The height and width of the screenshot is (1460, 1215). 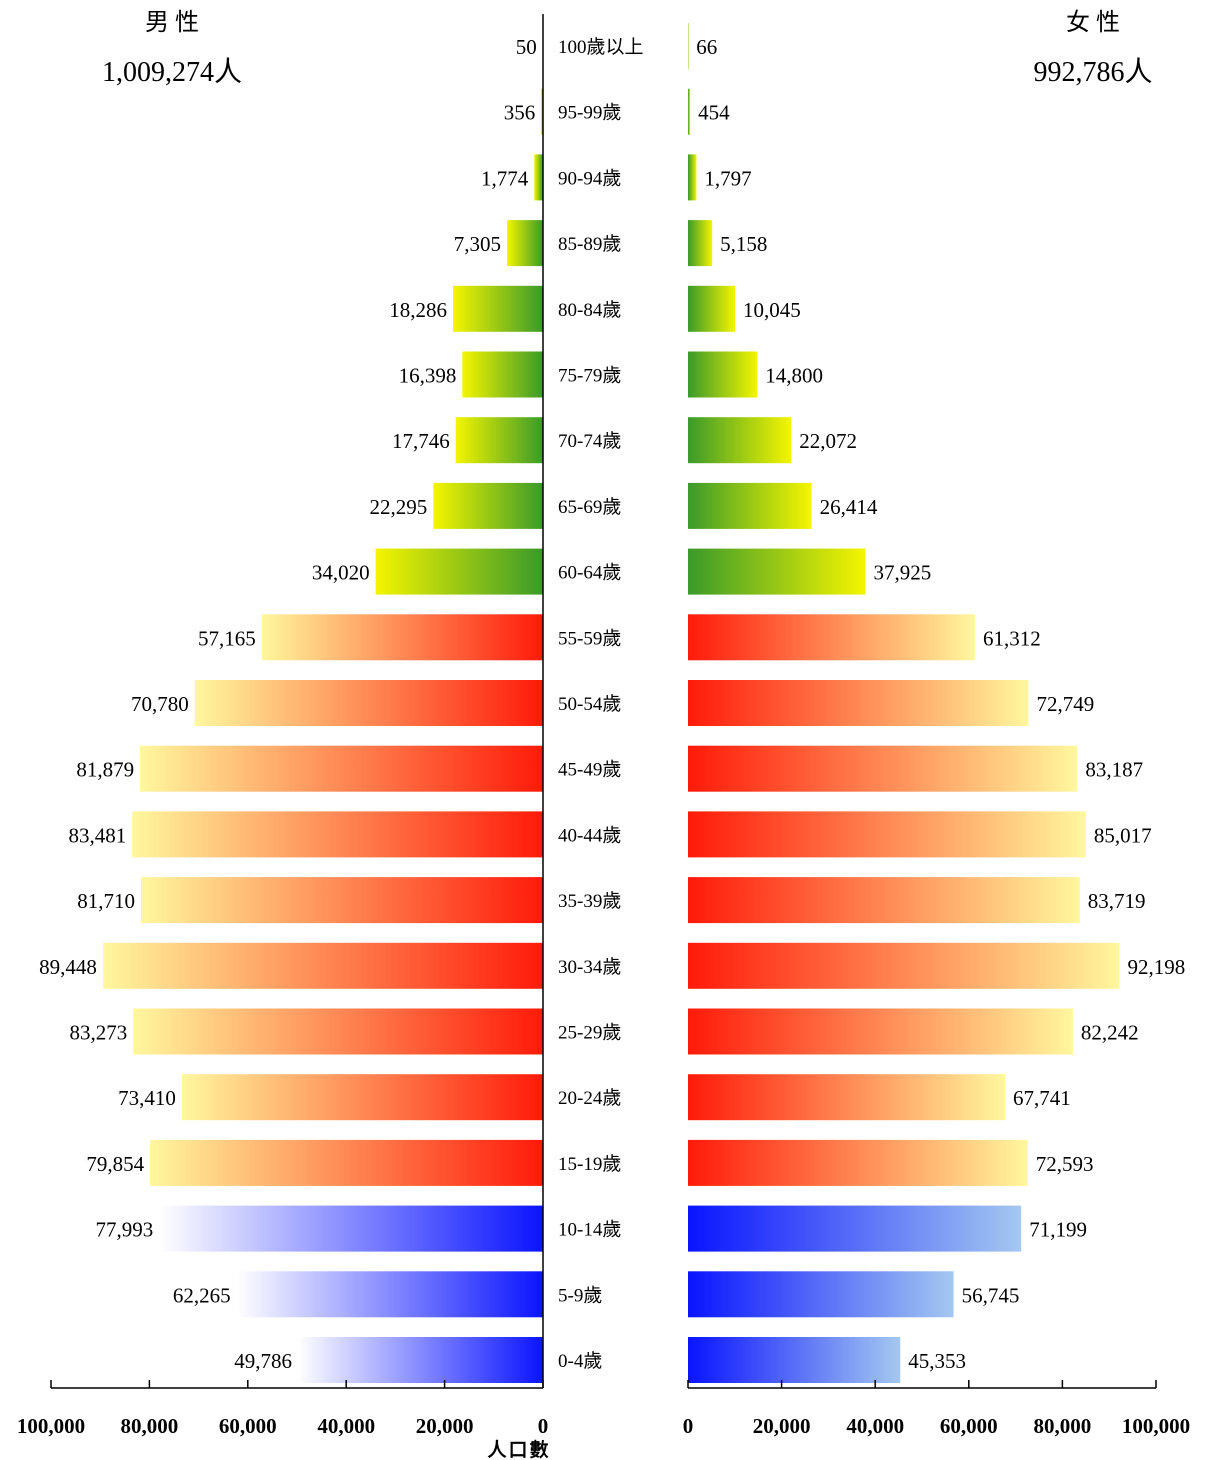 What do you see at coordinates (887, 834) in the screenshot?
I see `female-bar-r12` at bounding box center [887, 834].